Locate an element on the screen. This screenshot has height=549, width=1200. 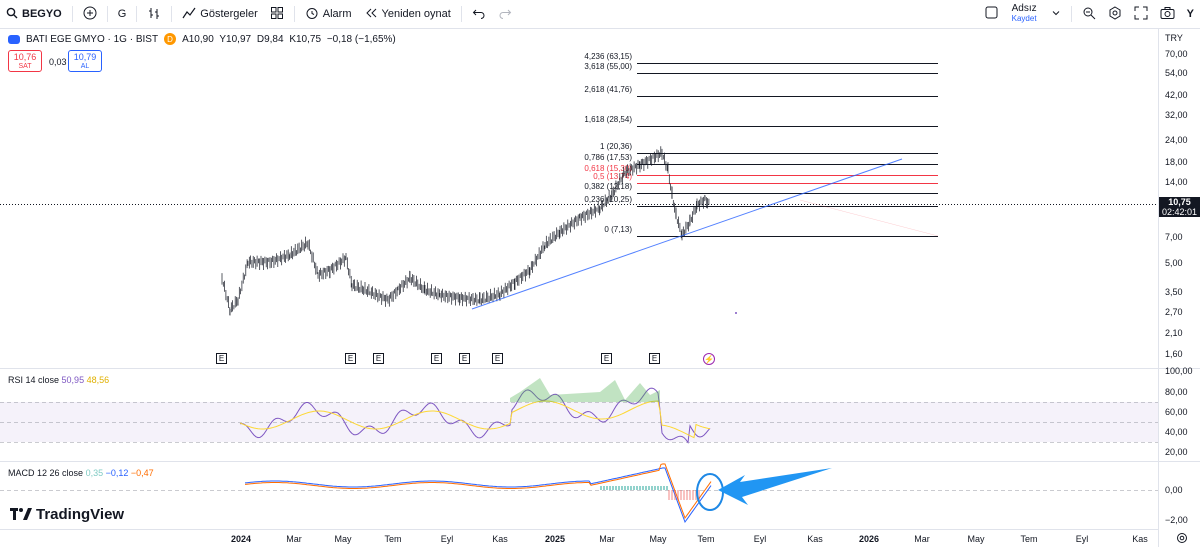
rsi-label: RSI 14 close is located at coordinates (34, 380).